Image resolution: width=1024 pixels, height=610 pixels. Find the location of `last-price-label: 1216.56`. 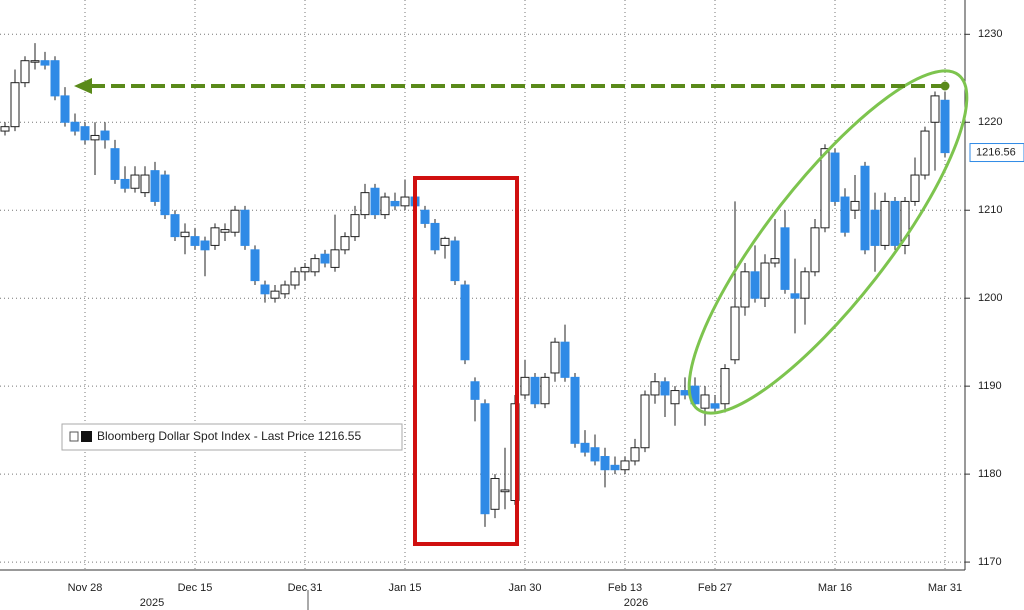

last-price-label: 1216.56 is located at coordinates (996, 152).